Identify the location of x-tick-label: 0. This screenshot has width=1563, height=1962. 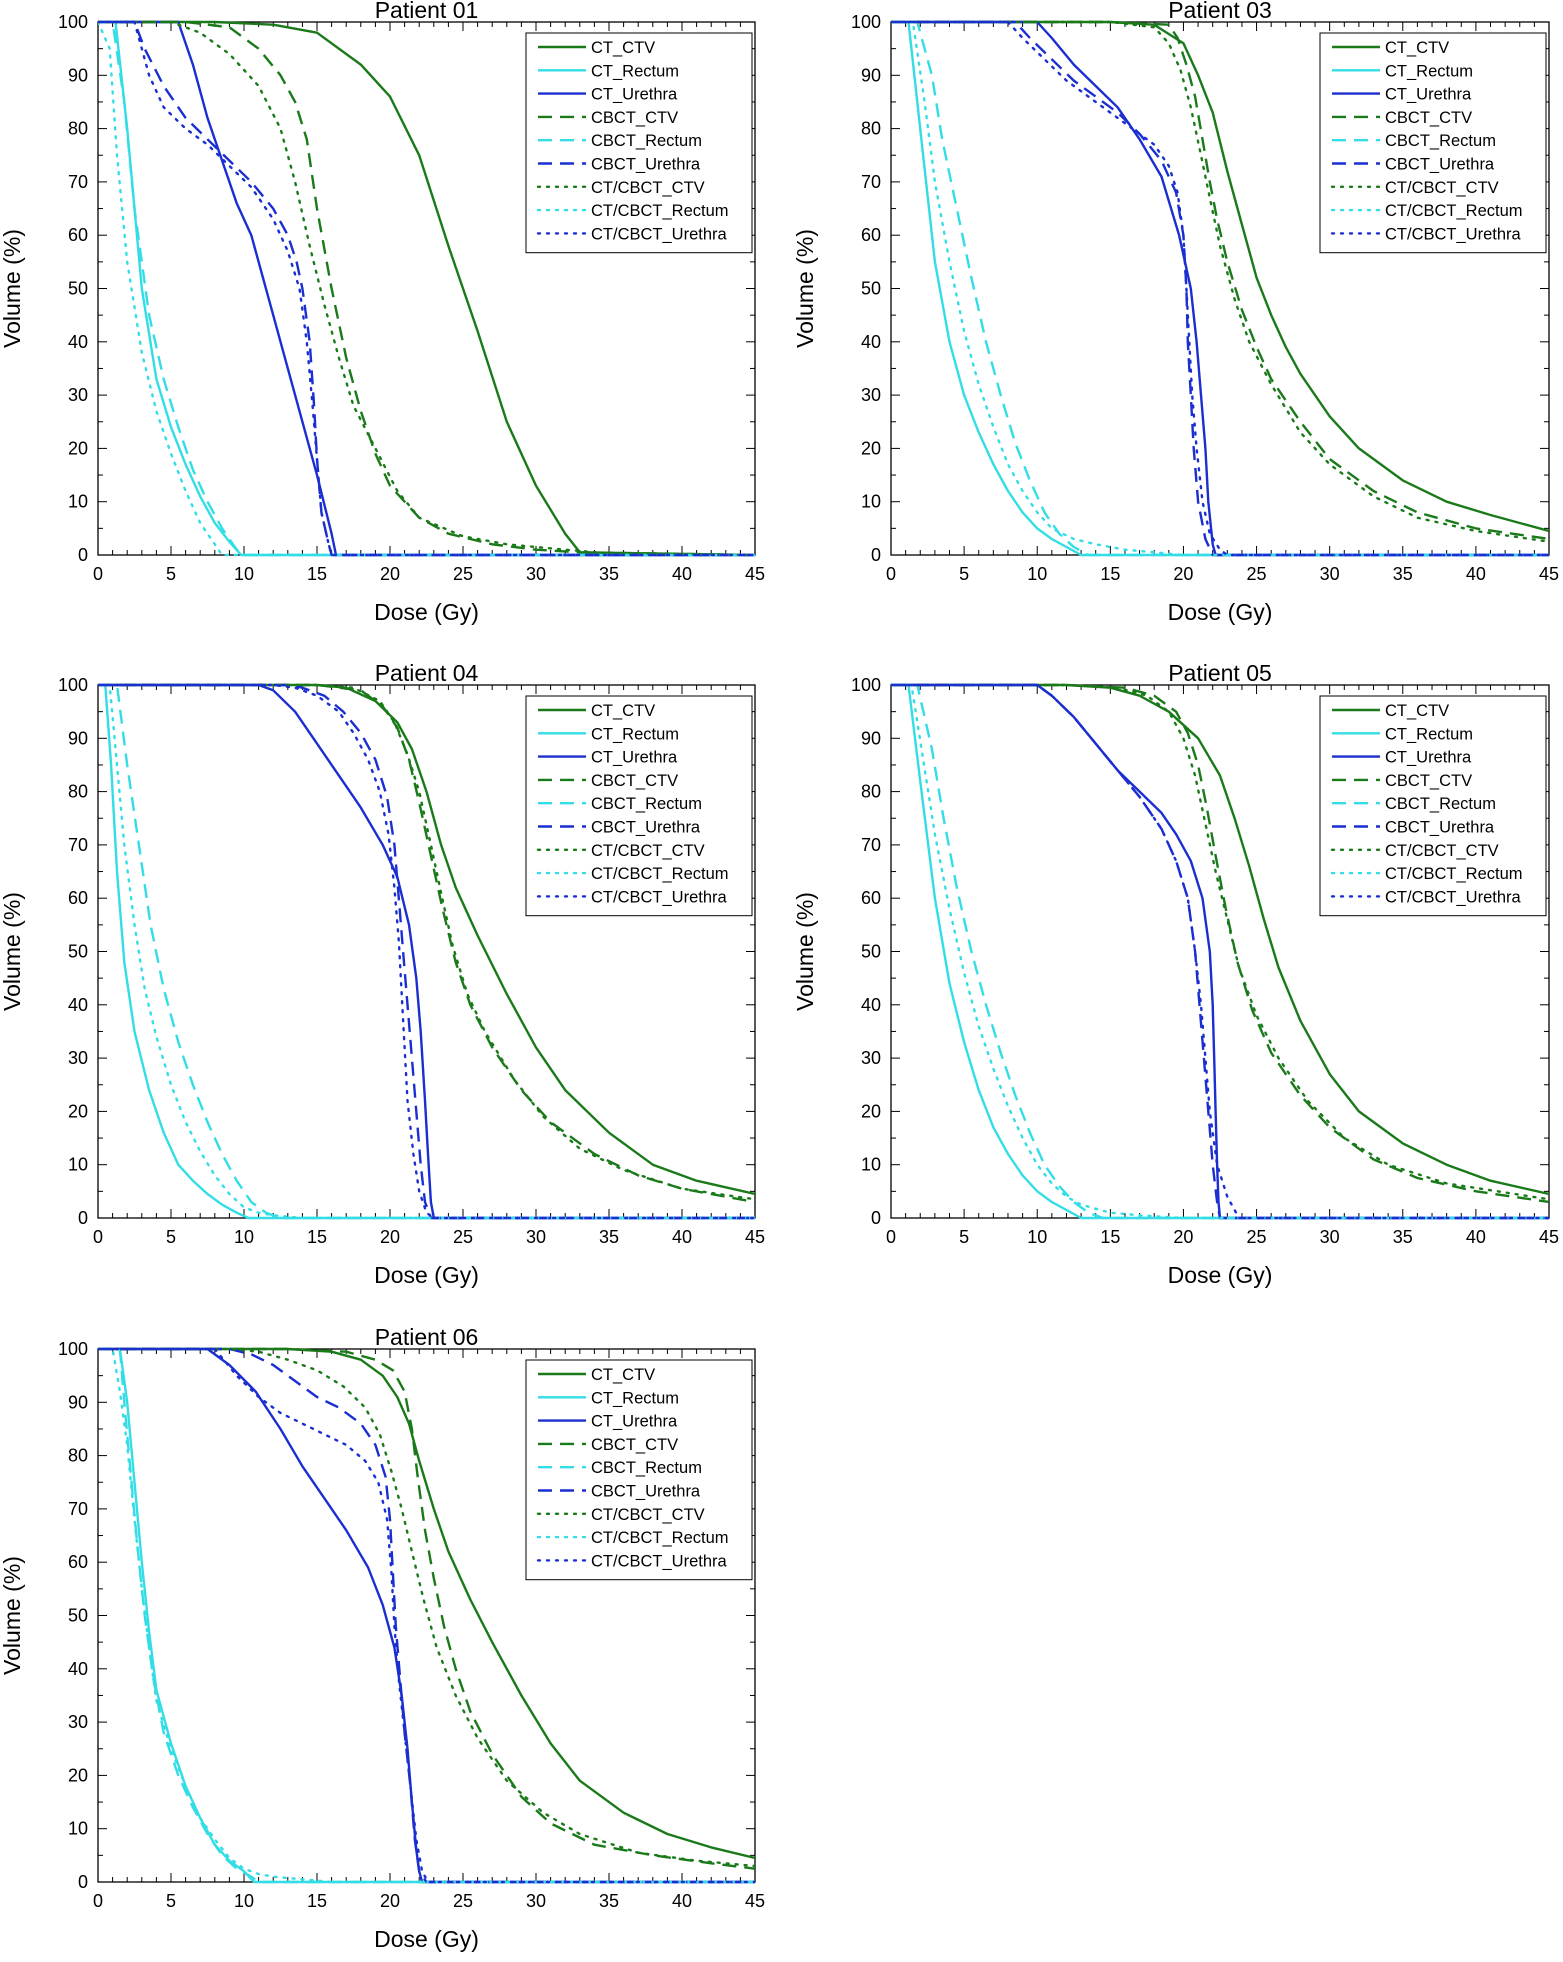
(98, 574).